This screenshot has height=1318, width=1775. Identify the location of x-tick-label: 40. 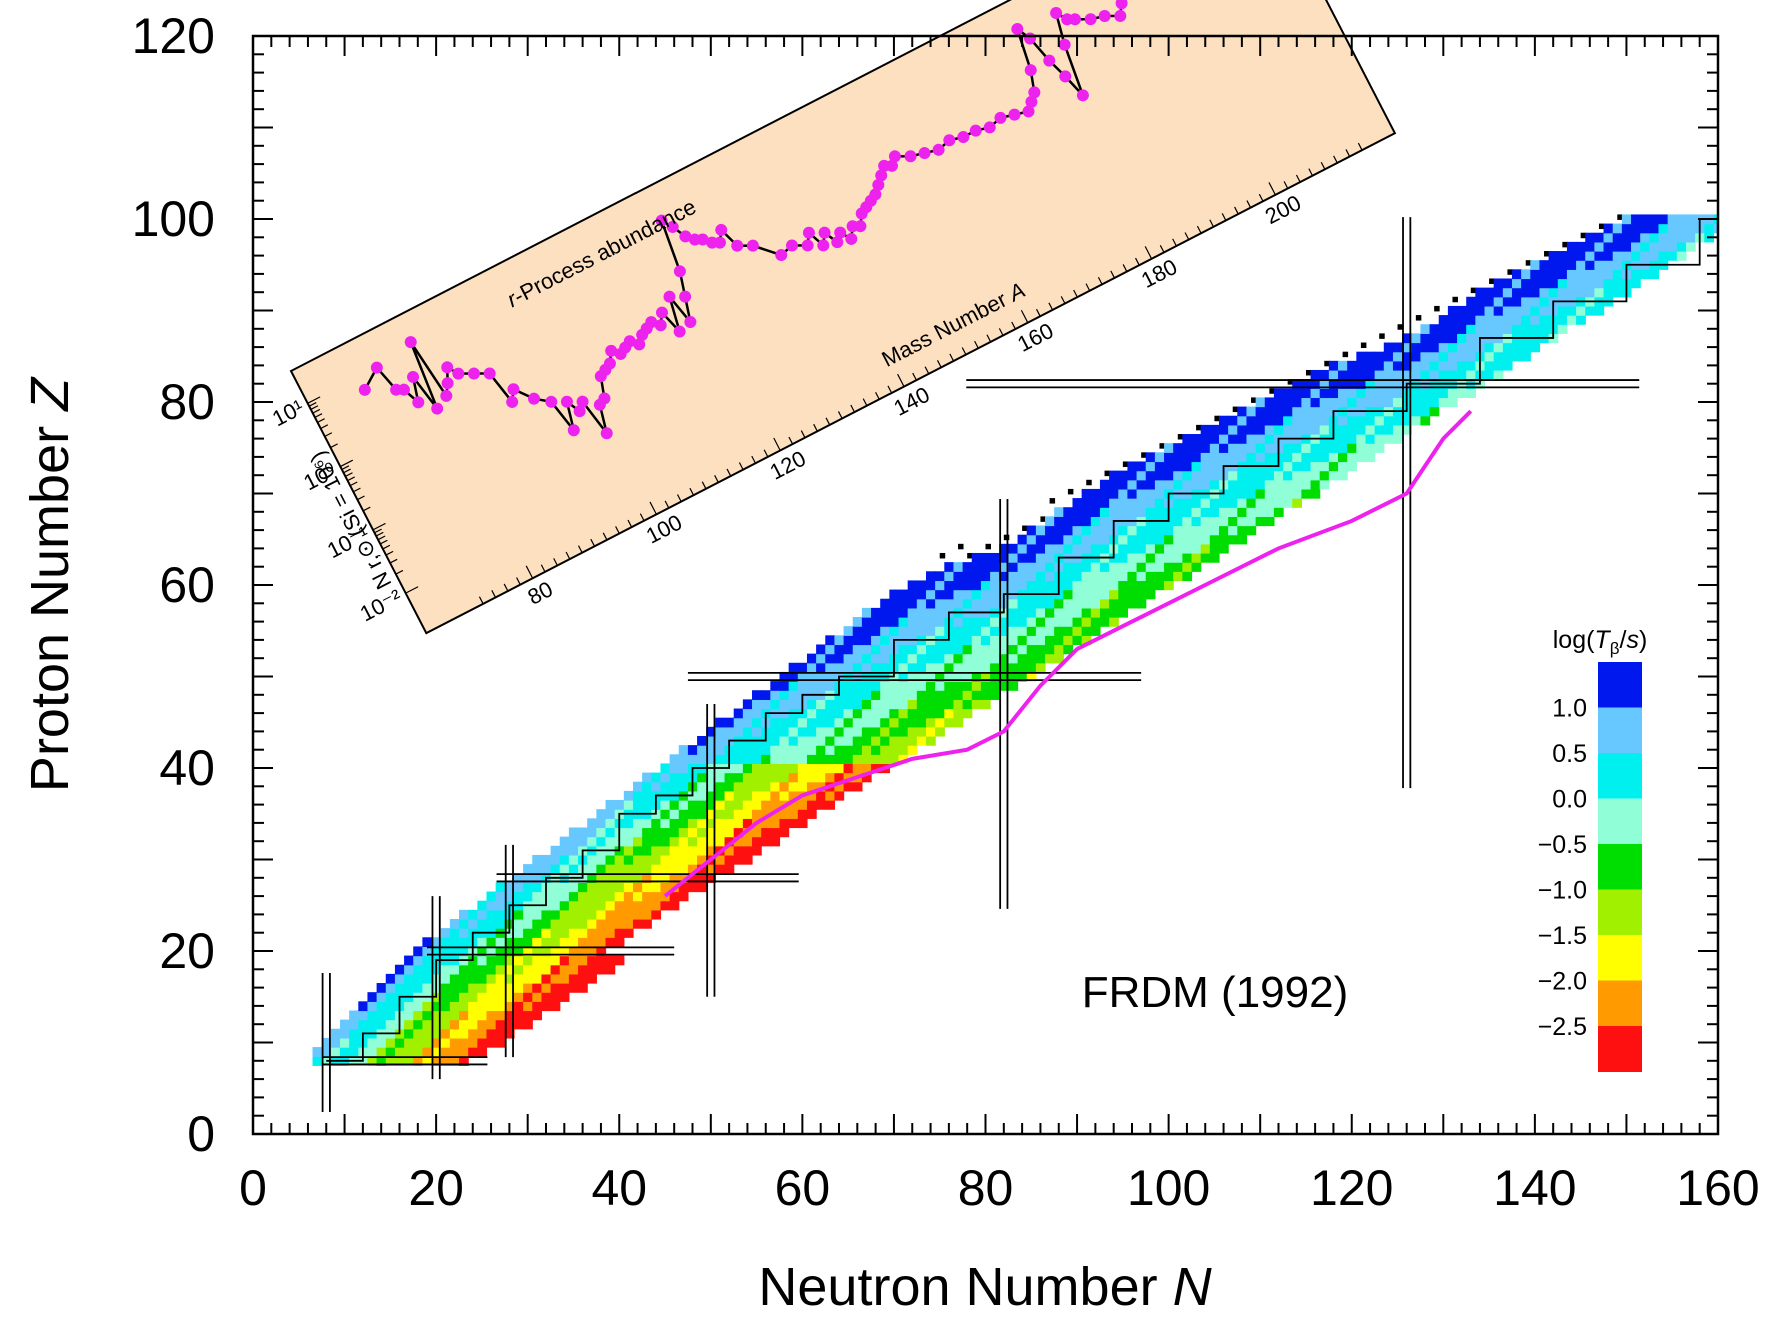
(619, 1188).